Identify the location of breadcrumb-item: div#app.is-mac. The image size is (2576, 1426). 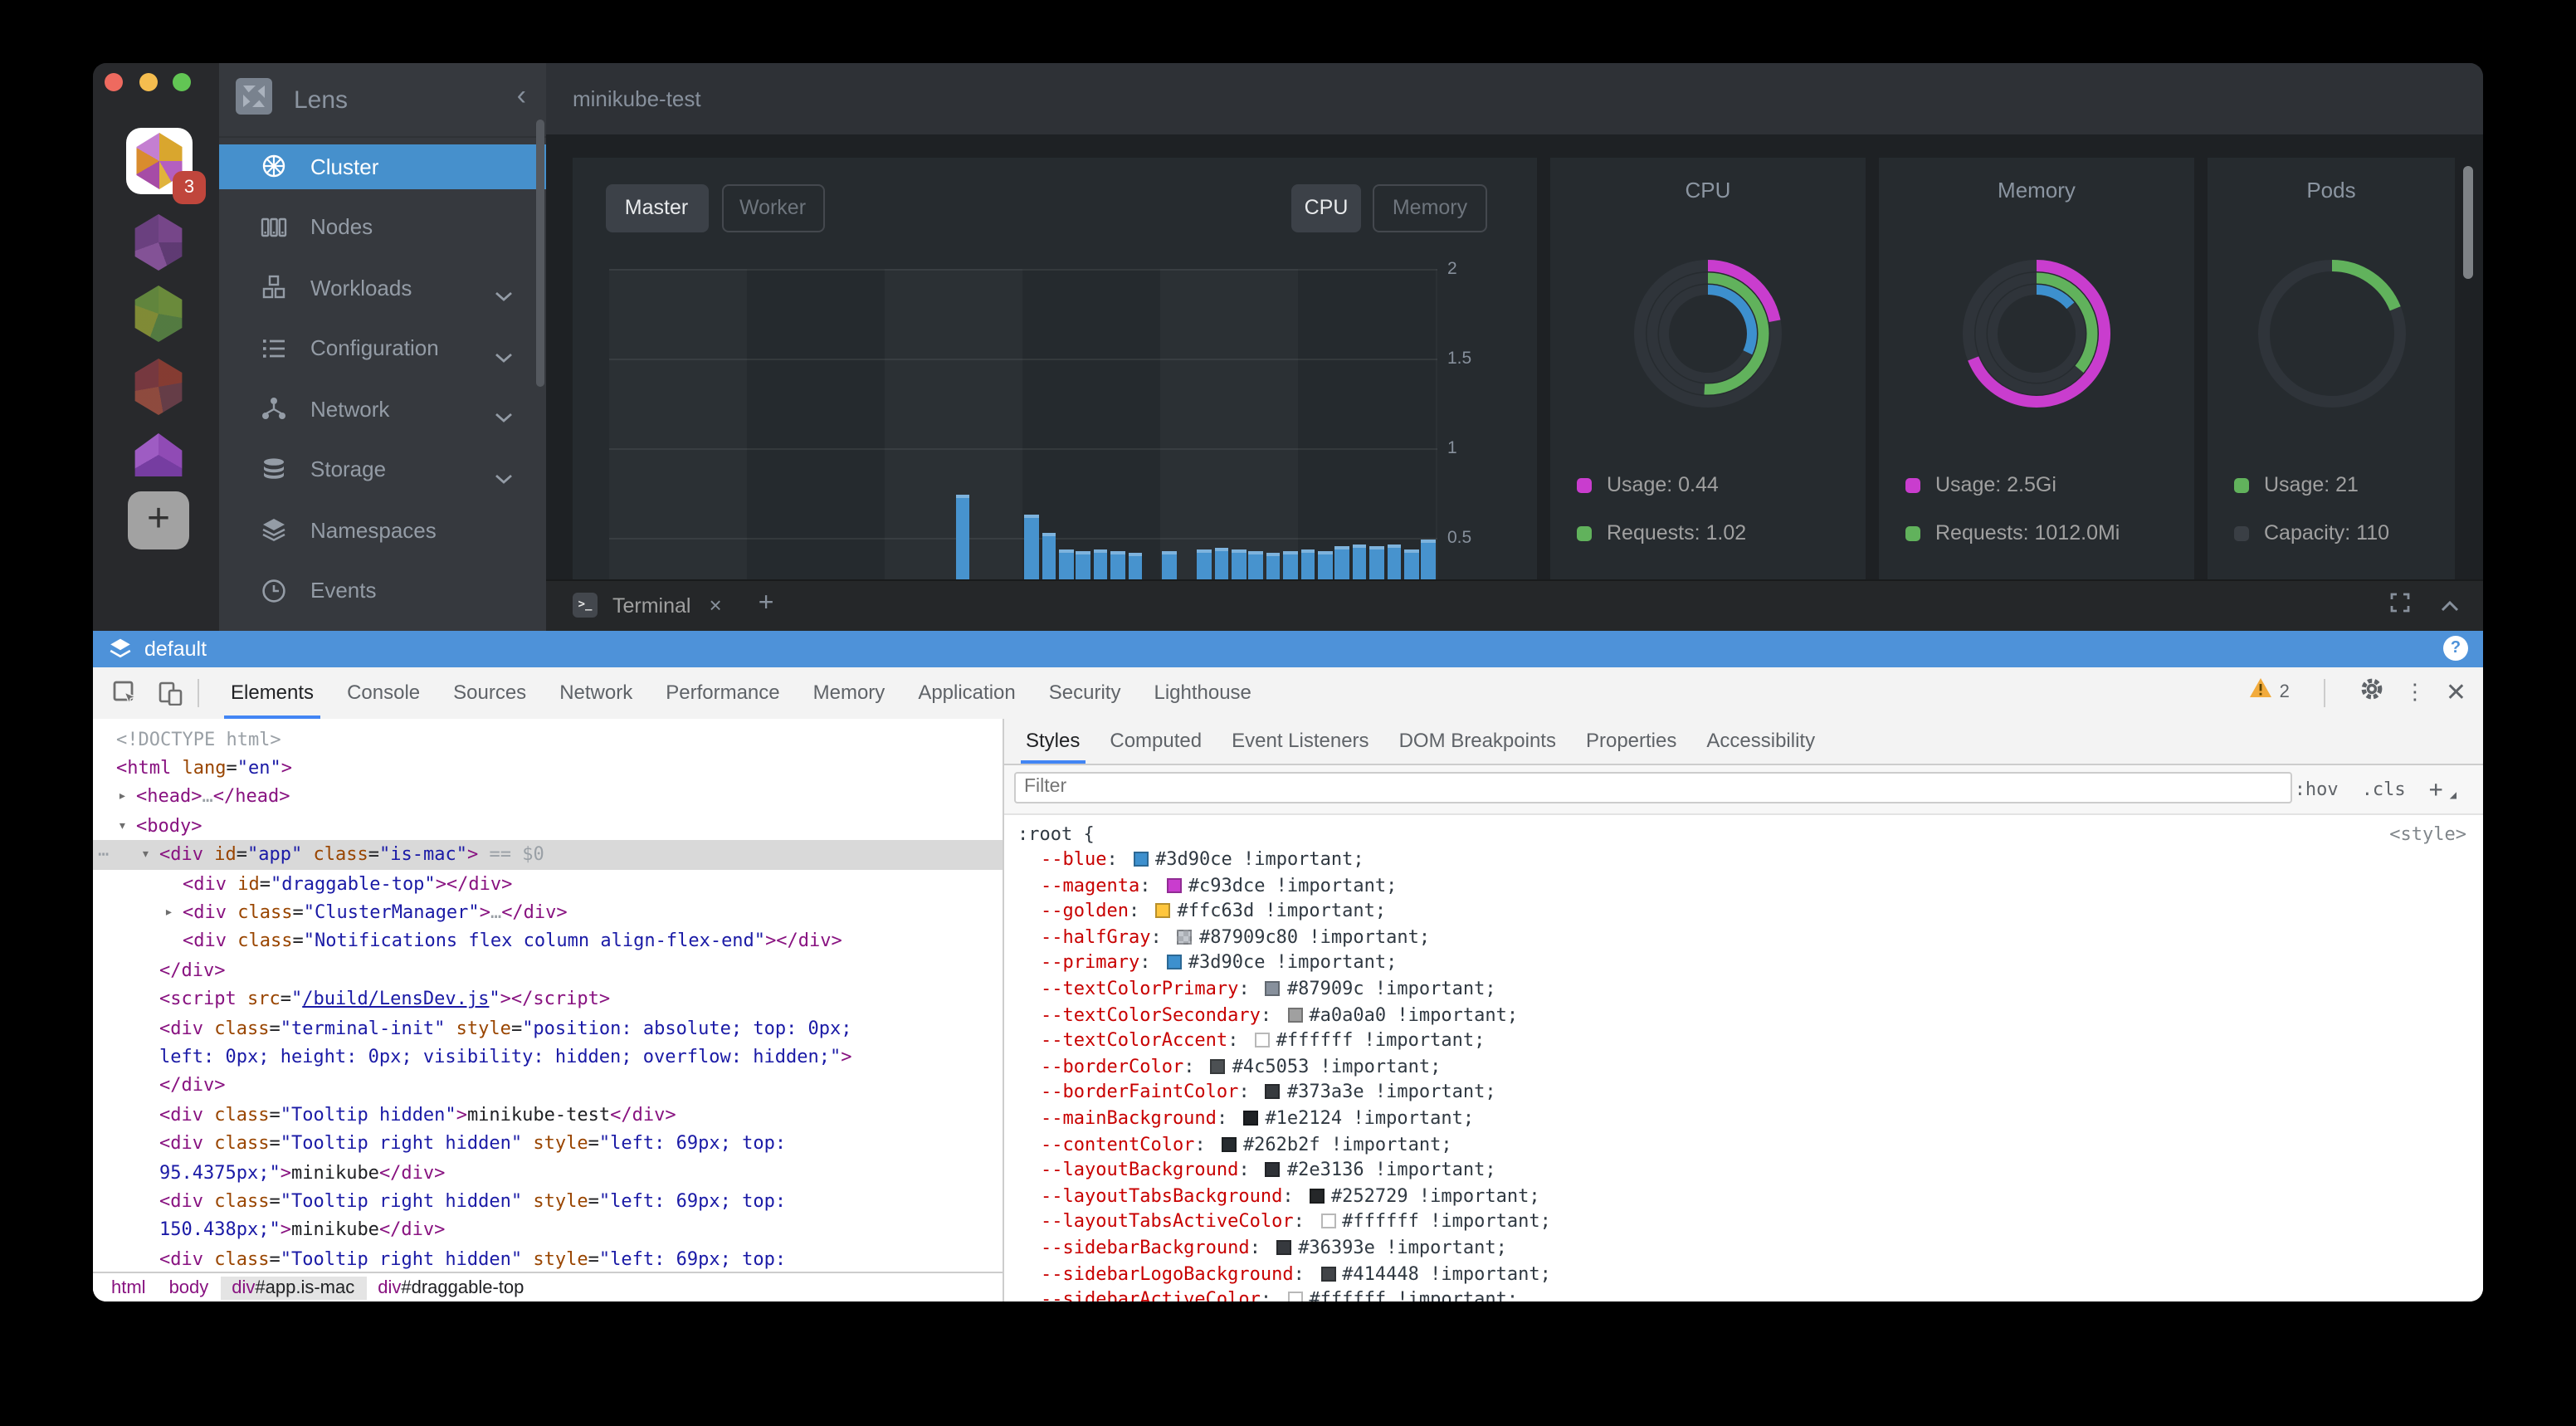
(294, 1287).